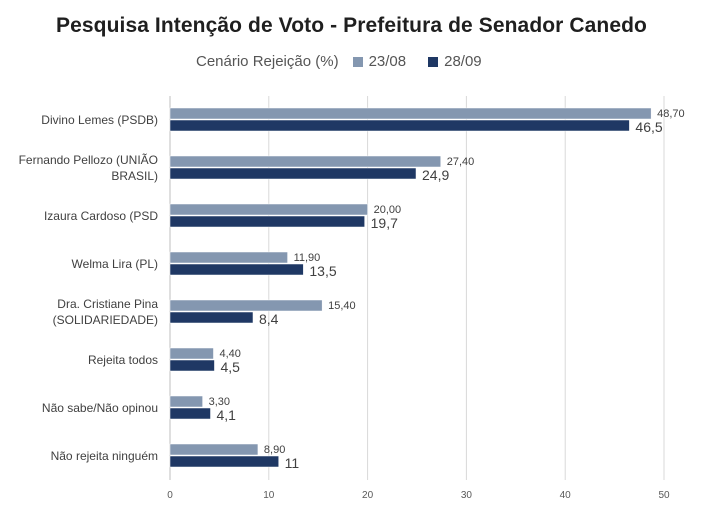 The image size is (703, 514). I want to click on legend-label-series-2: 28/09, so click(463, 61).